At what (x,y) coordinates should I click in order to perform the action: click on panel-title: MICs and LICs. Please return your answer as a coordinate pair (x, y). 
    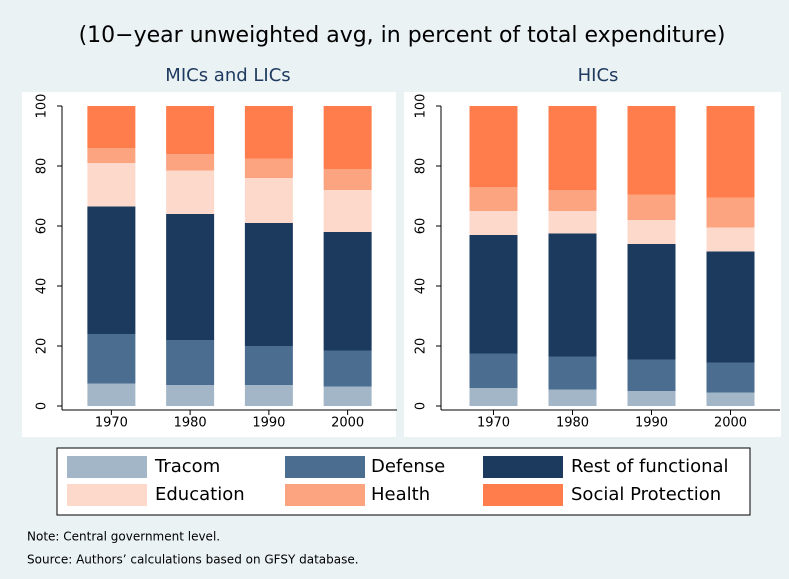
    Looking at the image, I should click on (227, 75).